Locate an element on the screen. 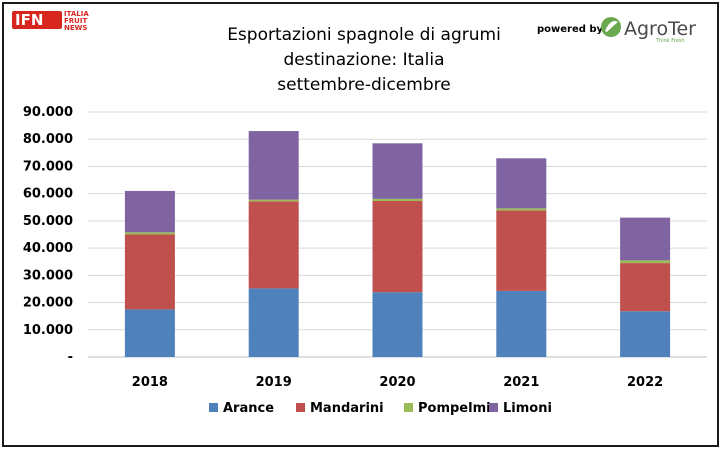 The height and width of the screenshot is (449, 721). ifn-logo-line-3: NEWS is located at coordinates (75, 28).